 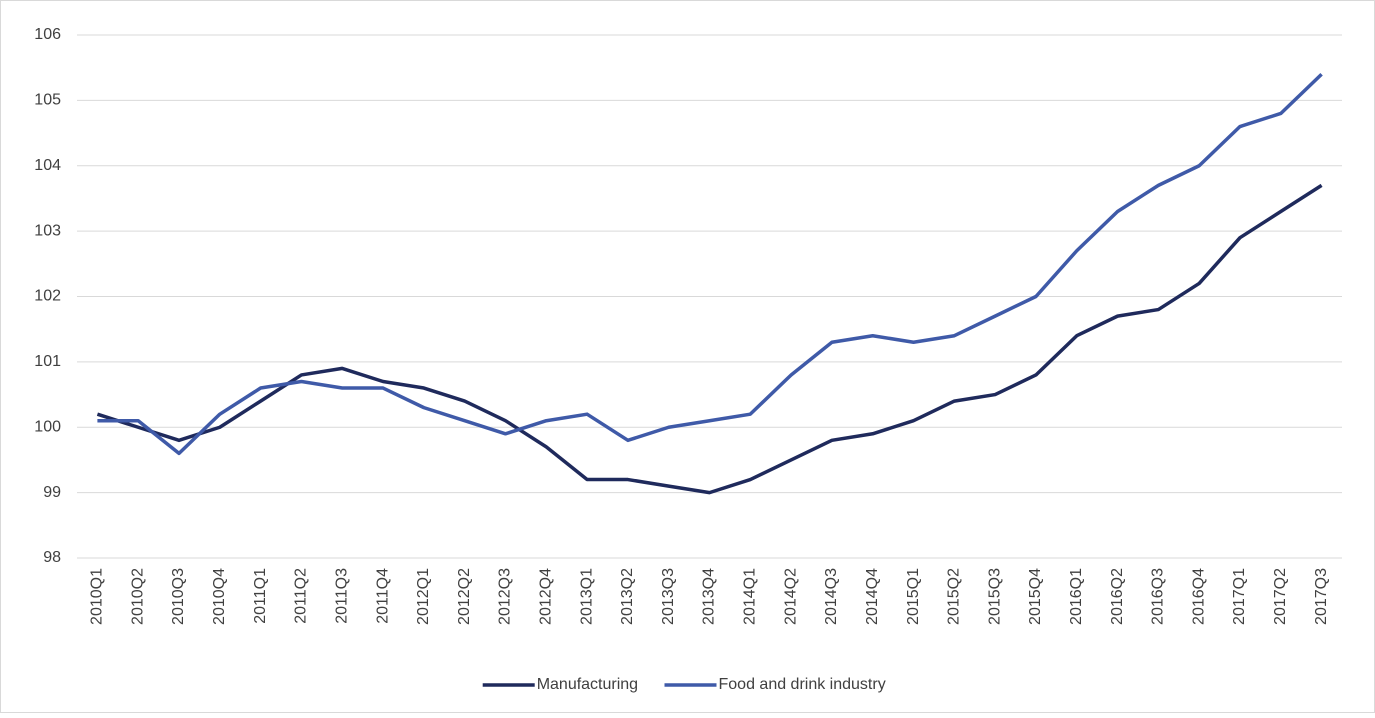 What do you see at coordinates (1239, 596) in the screenshot?
I see `x-tick-label: 2017Q1` at bounding box center [1239, 596].